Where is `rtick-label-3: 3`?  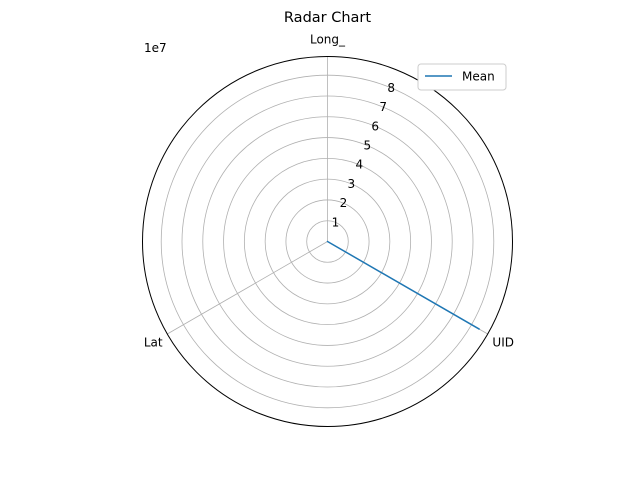
rtick-label-3: 3 is located at coordinates (352, 184).